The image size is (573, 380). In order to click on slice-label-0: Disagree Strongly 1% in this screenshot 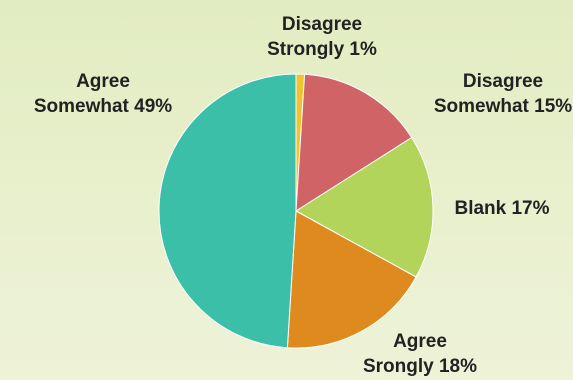, I will do `click(322, 37)`.